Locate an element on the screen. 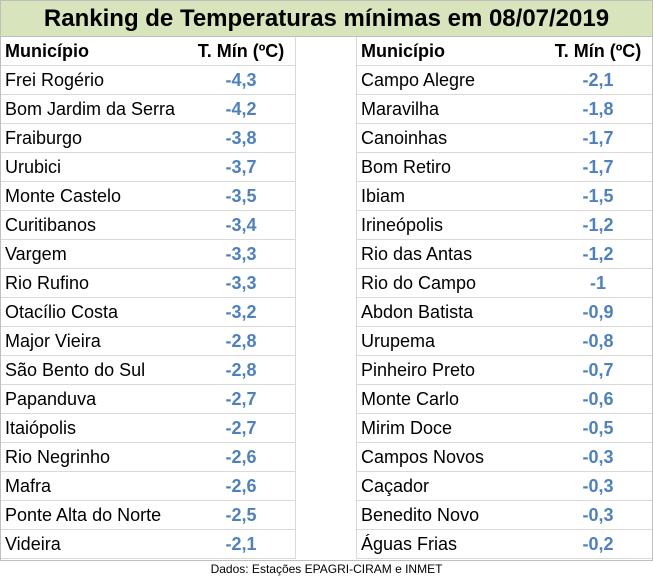 Image resolution: width=653 pixels, height=579 pixels. municipio-cell: Monte Carlo is located at coordinates (410, 399).